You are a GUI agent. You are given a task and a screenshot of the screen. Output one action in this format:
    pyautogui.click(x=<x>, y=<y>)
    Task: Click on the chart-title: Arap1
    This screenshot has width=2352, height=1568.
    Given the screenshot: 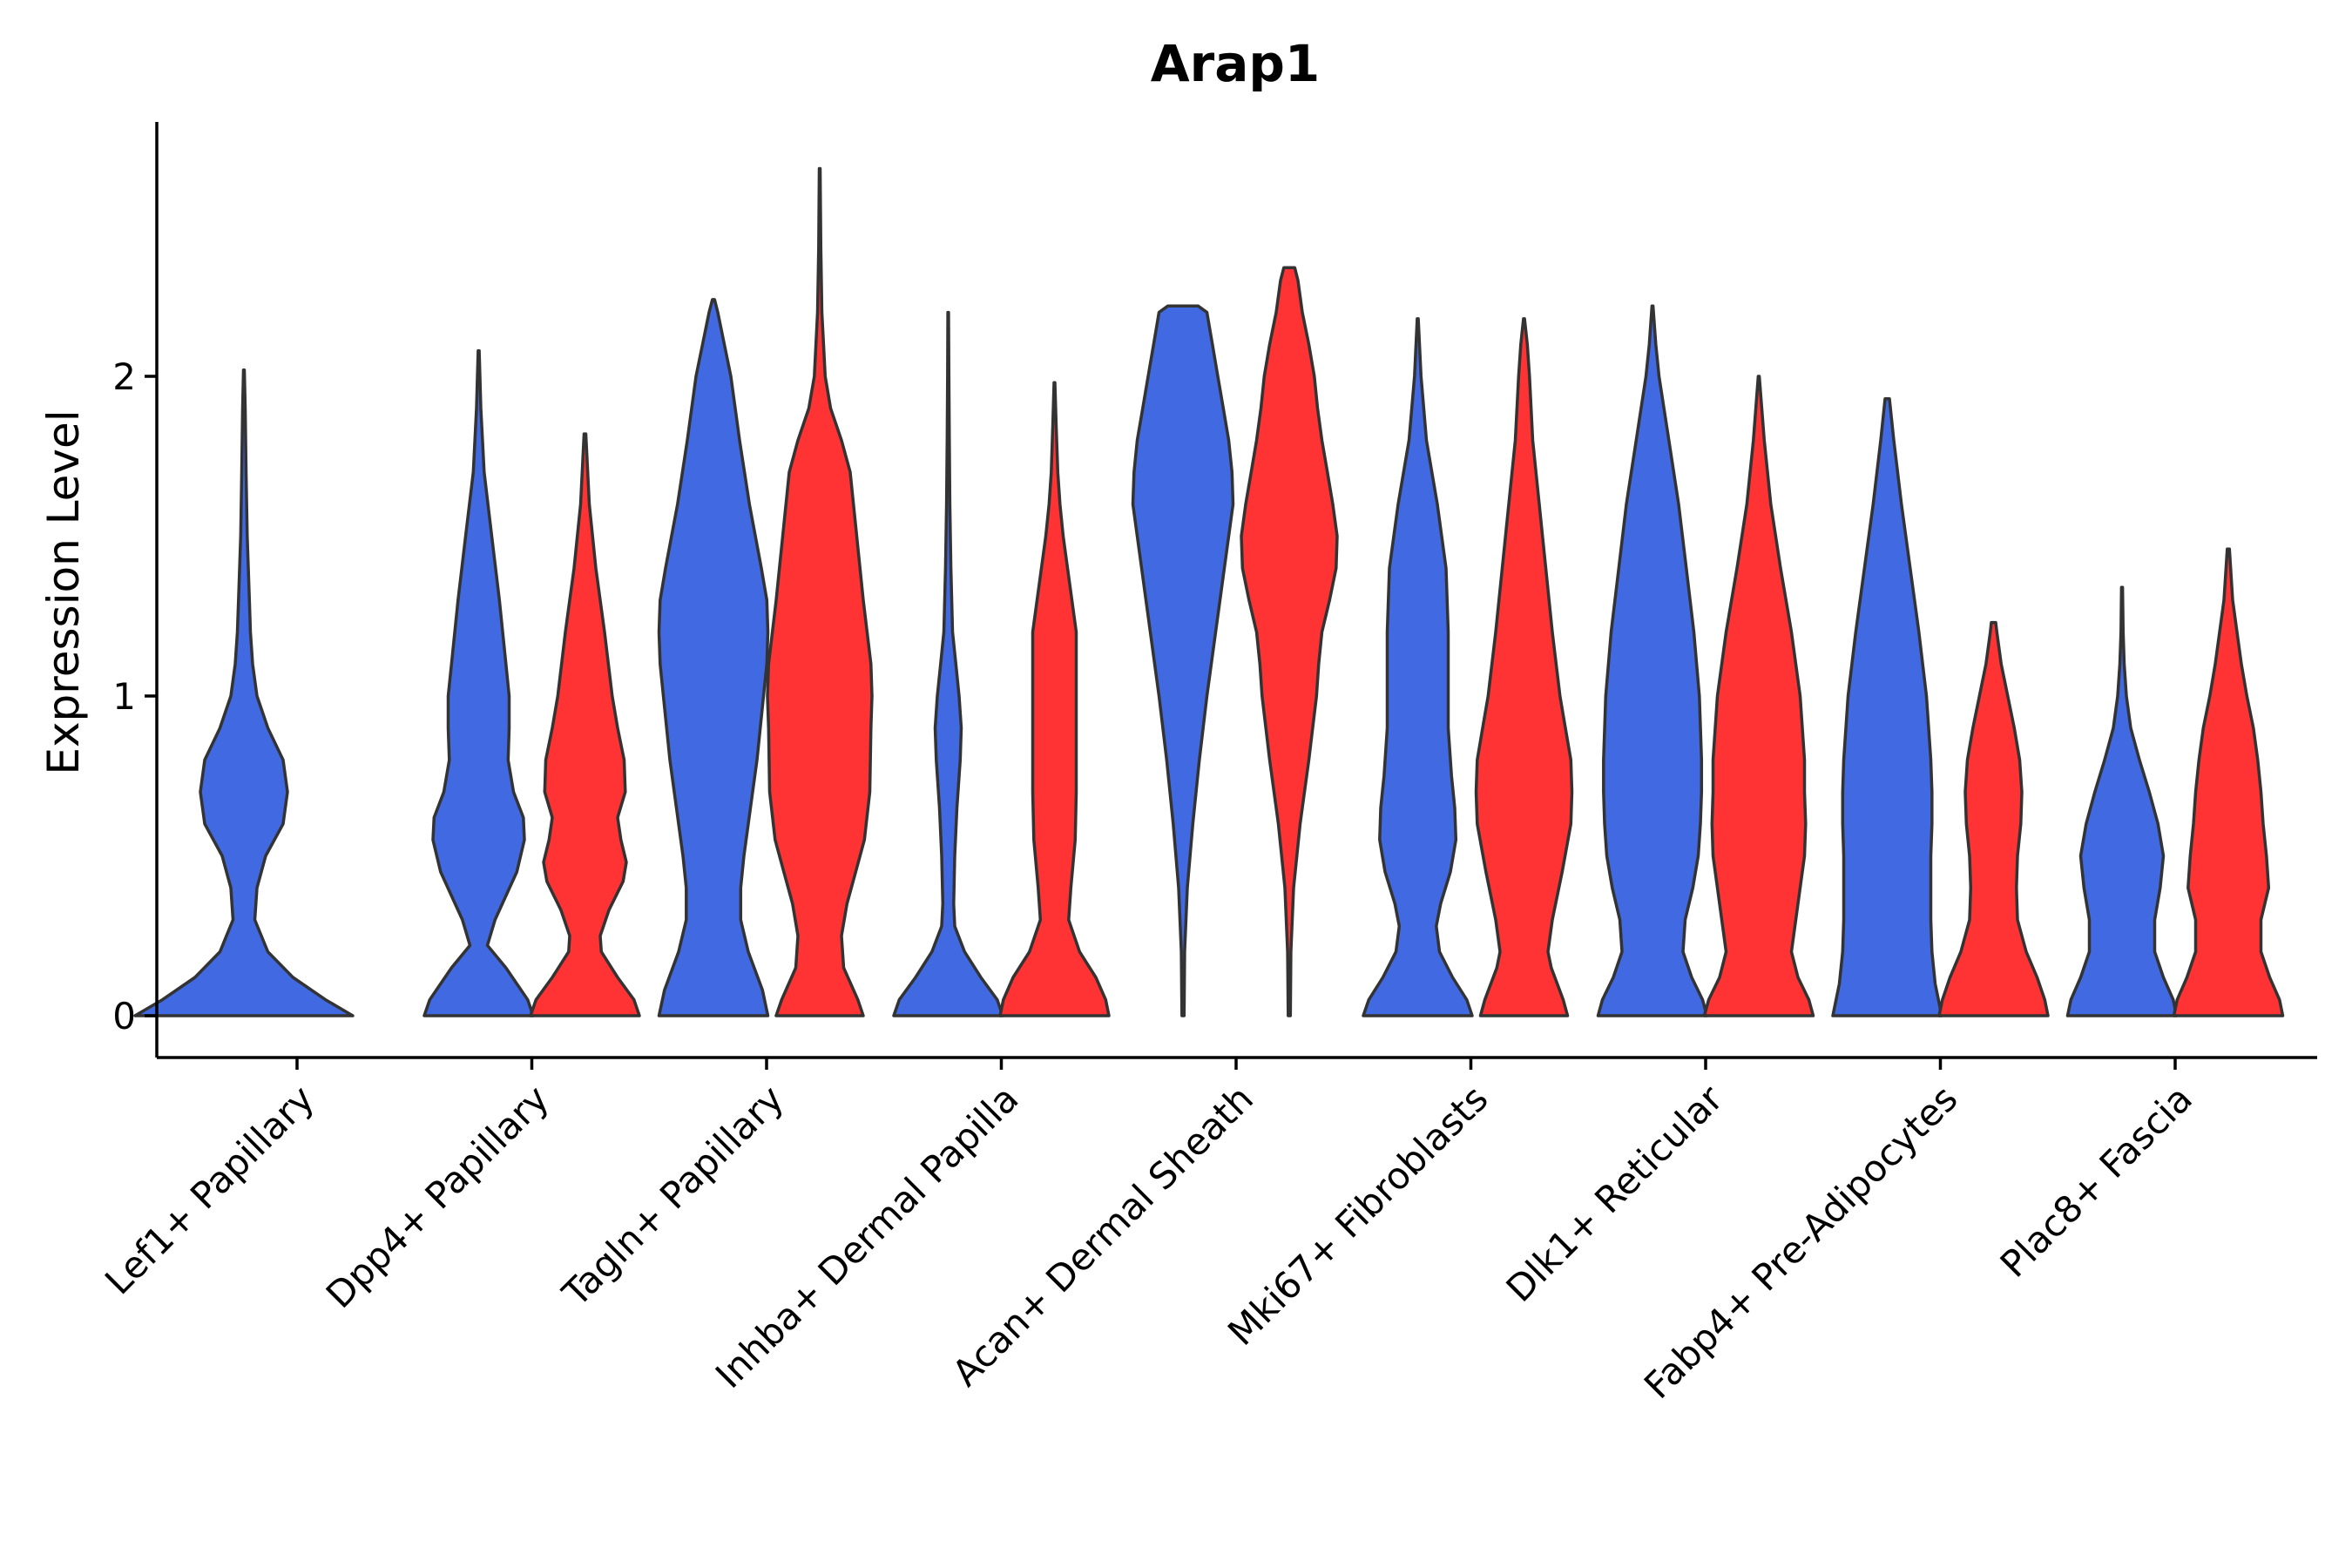 What is the action you would take?
    pyautogui.click(x=1236, y=64)
    